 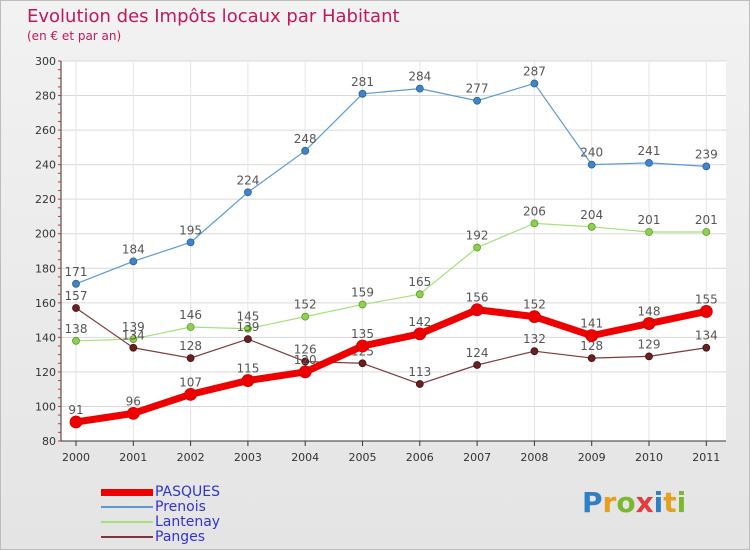 I want to click on data-label: 157, so click(x=76, y=296).